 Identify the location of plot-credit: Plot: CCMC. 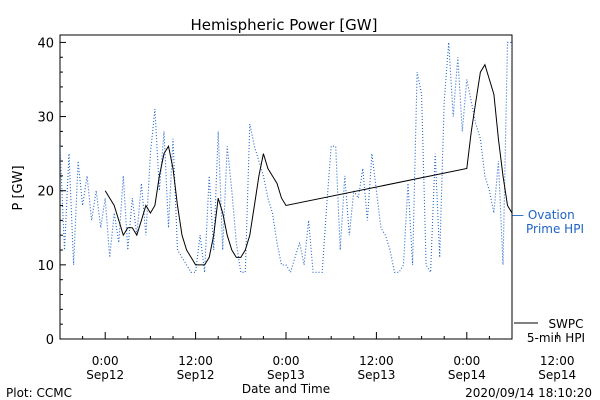
(39, 393).